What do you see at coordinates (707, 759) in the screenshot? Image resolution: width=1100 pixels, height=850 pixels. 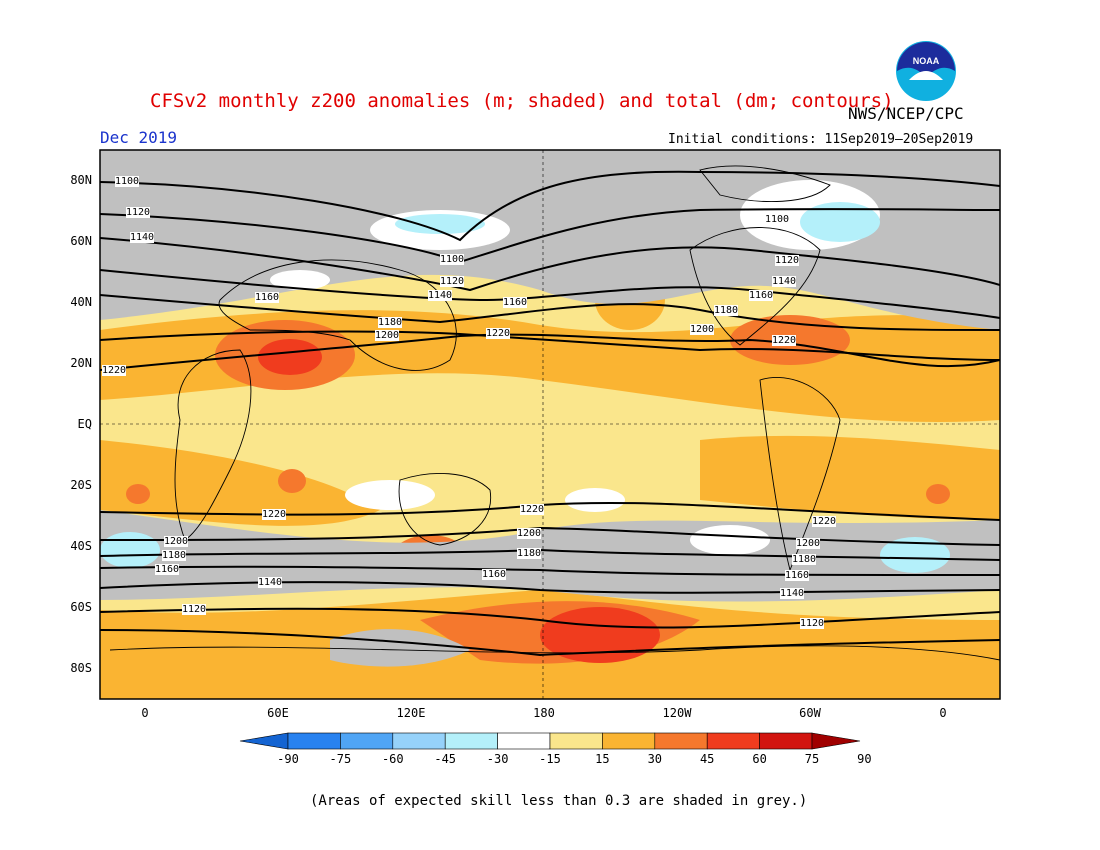 I see `colorbar-tick-label: 45` at bounding box center [707, 759].